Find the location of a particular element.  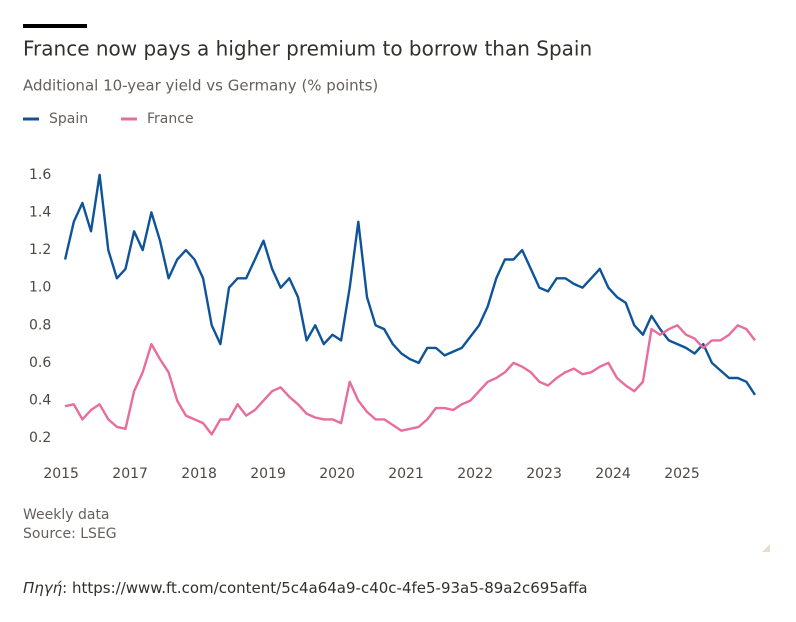

x-tick-label: 2017 is located at coordinates (130, 474).